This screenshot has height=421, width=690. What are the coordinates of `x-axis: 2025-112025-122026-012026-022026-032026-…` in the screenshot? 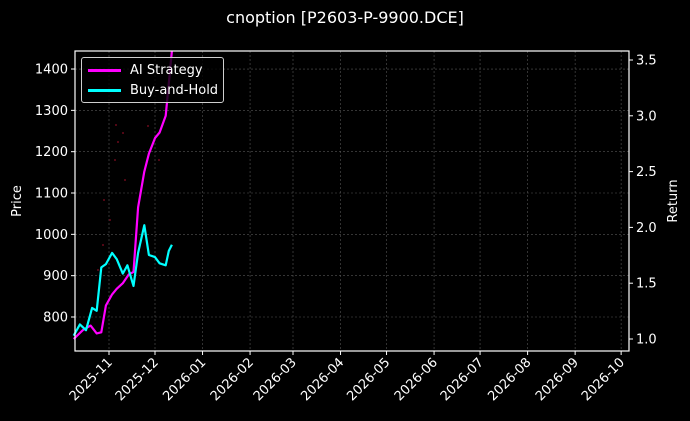 It's located at (347, 377).